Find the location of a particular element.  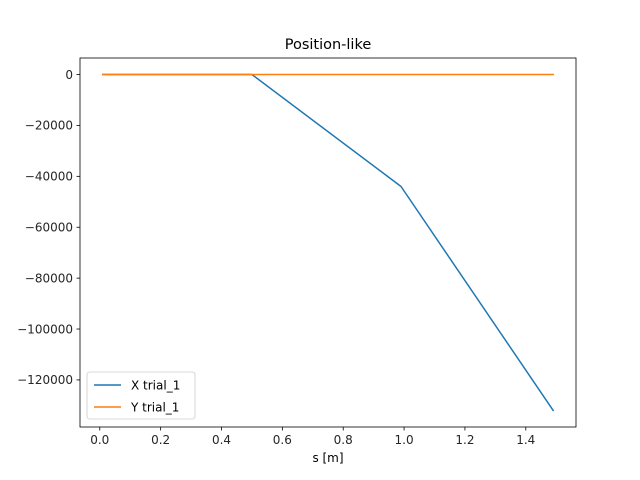

y-tick-label: 0 is located at coordinates (69, 75).